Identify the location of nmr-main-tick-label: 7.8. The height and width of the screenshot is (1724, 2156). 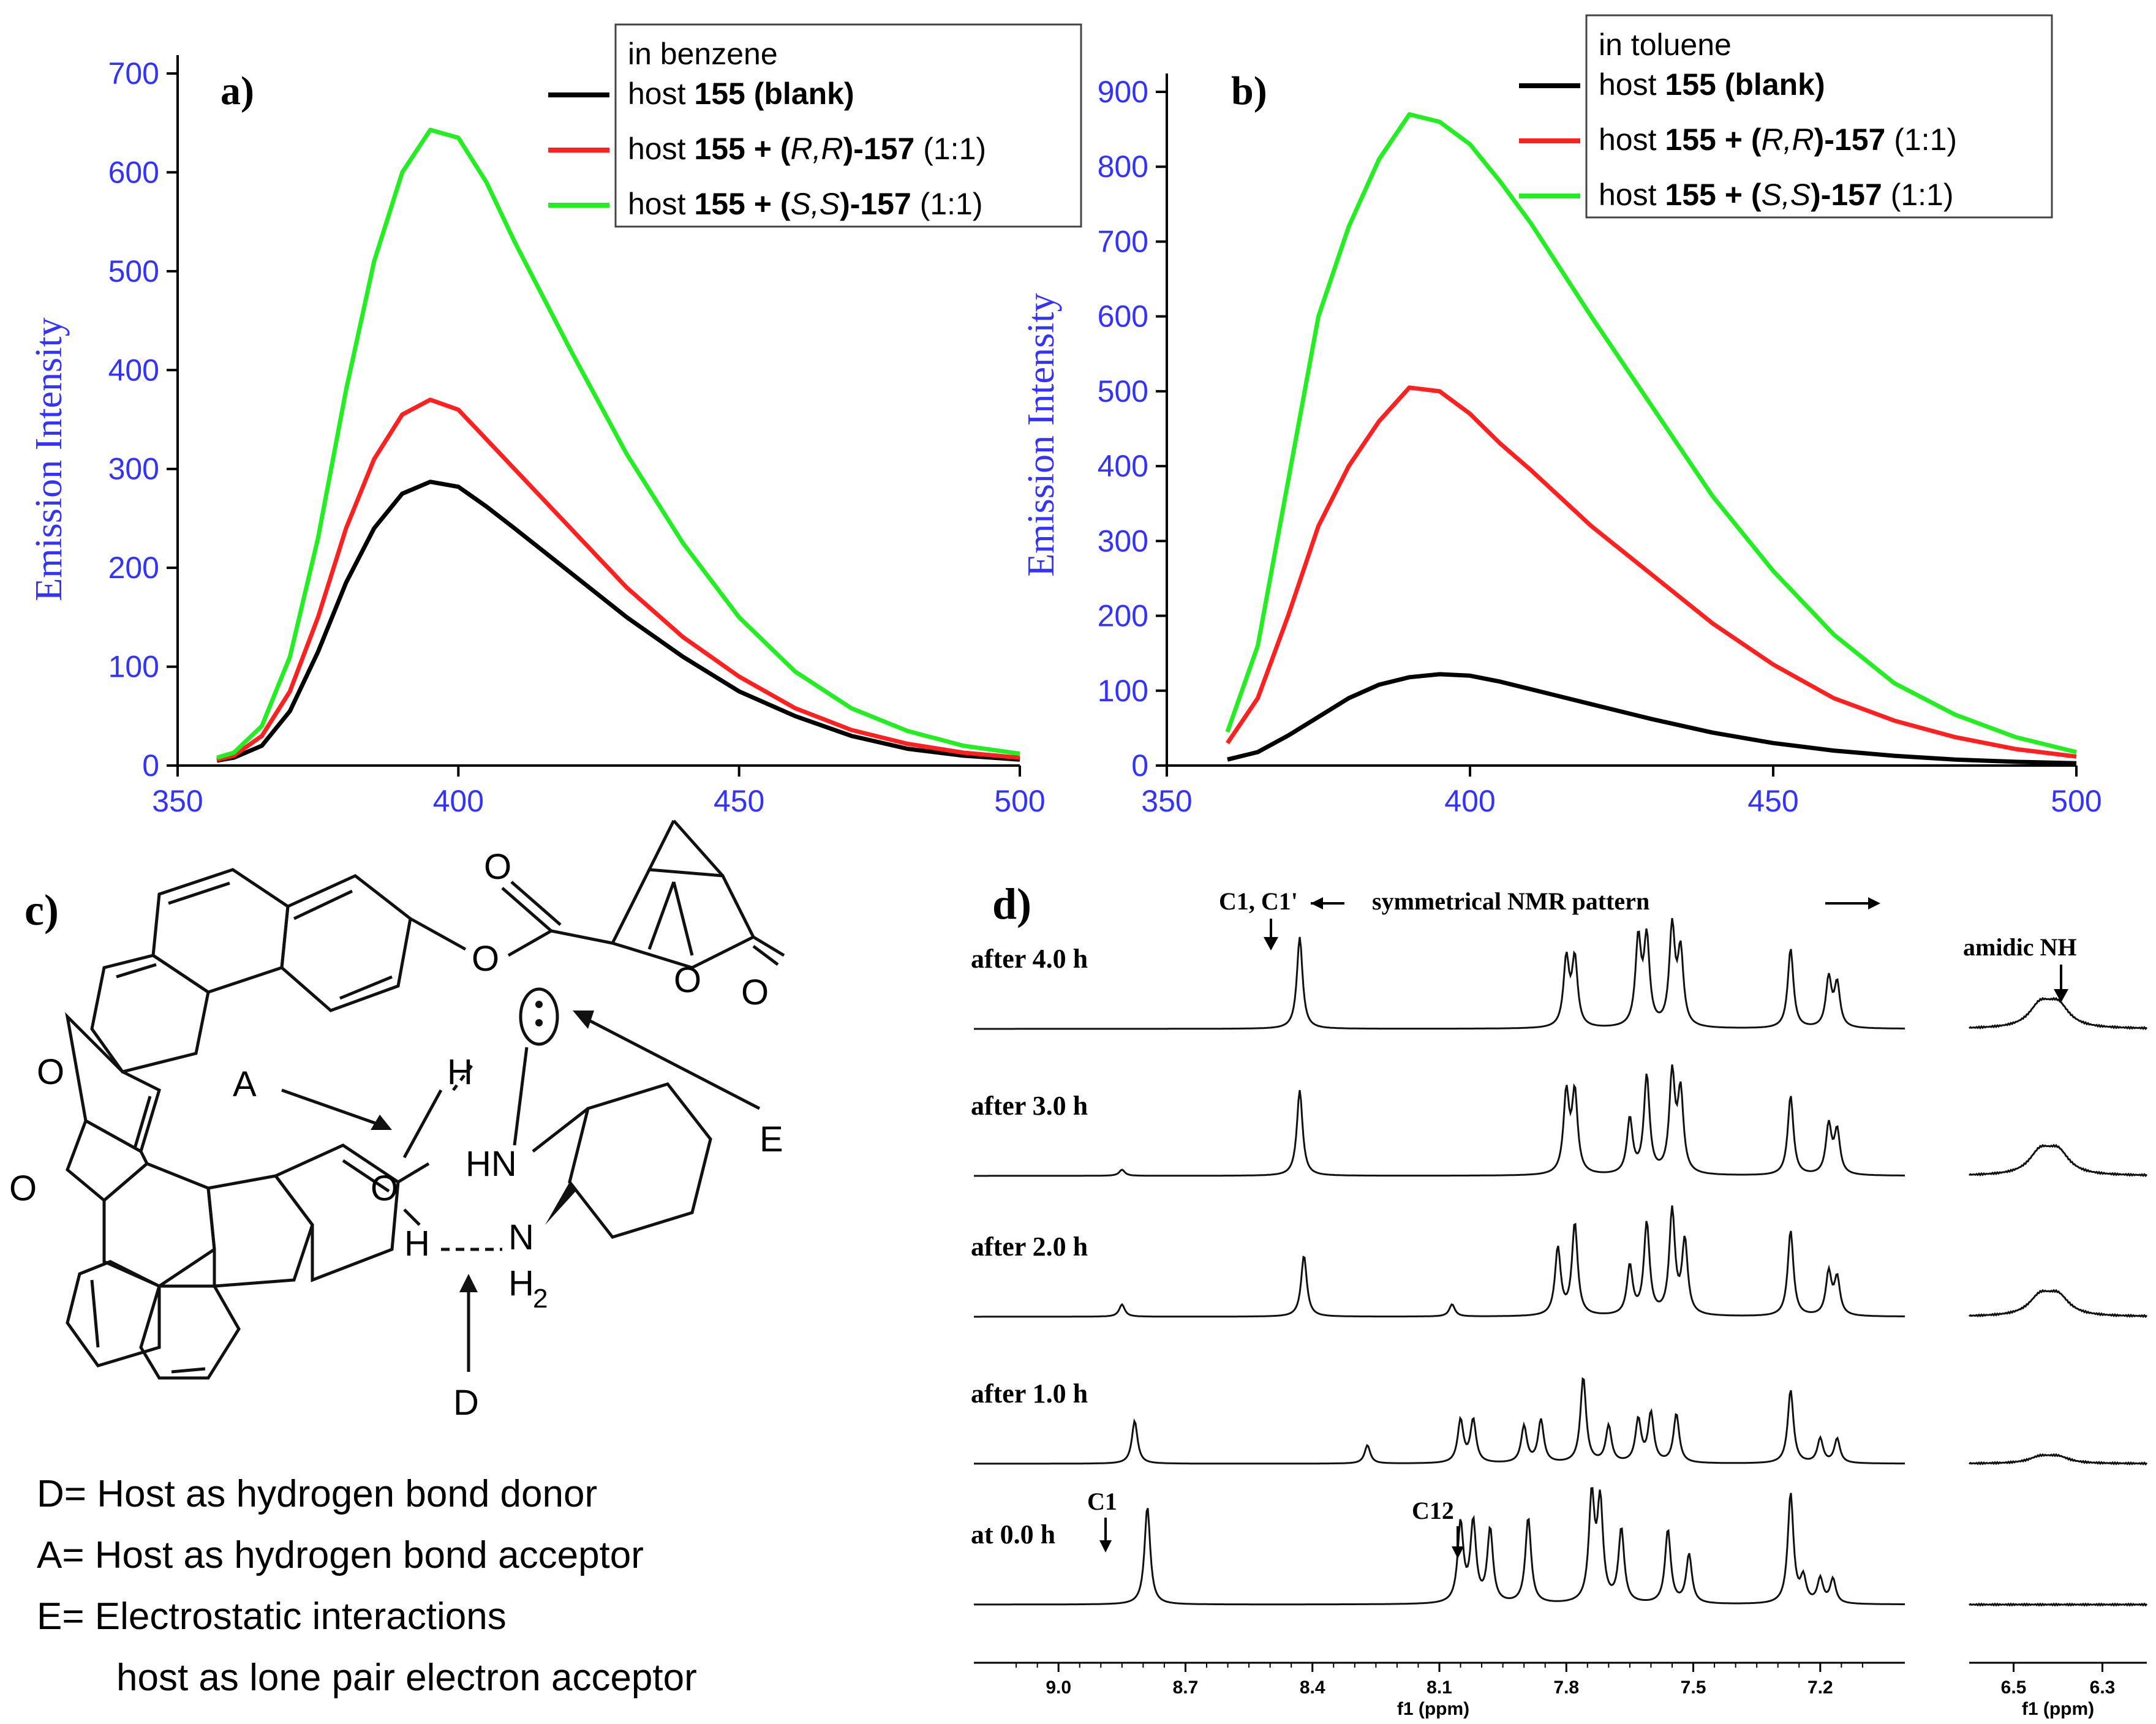
(1566, 1687).